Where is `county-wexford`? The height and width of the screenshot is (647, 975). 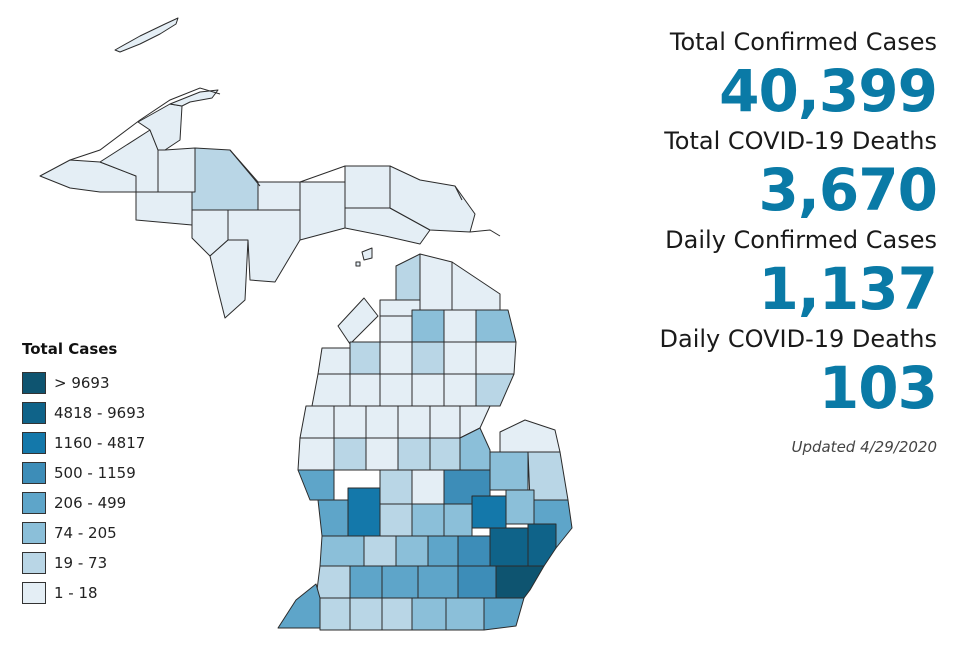 county-wexford is located at coordinates (365, 390).